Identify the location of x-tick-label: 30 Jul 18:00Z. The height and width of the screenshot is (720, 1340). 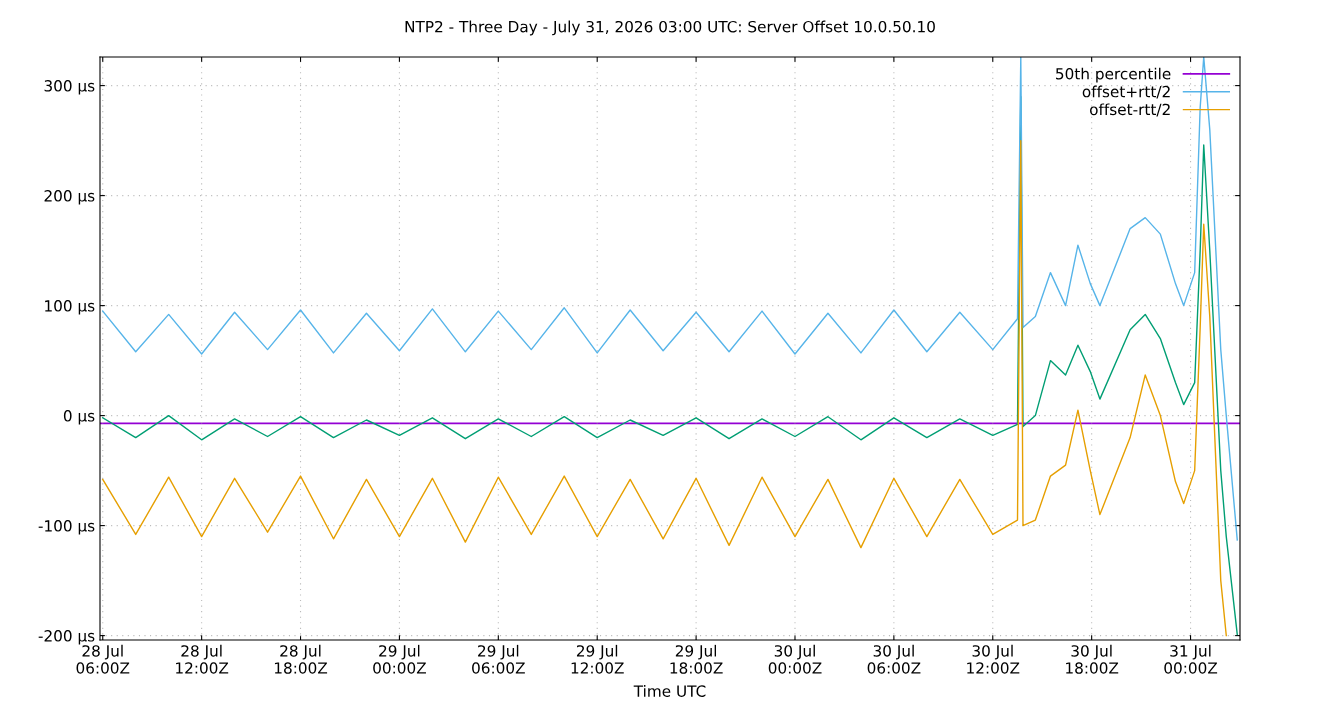
(1092, 659).